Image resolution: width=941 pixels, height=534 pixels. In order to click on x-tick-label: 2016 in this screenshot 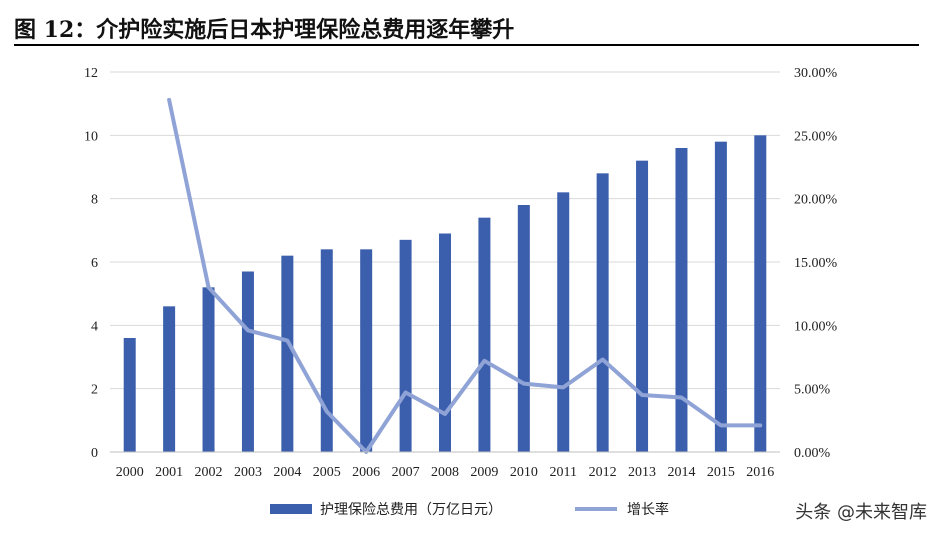, I will do `click(760, 472)`.